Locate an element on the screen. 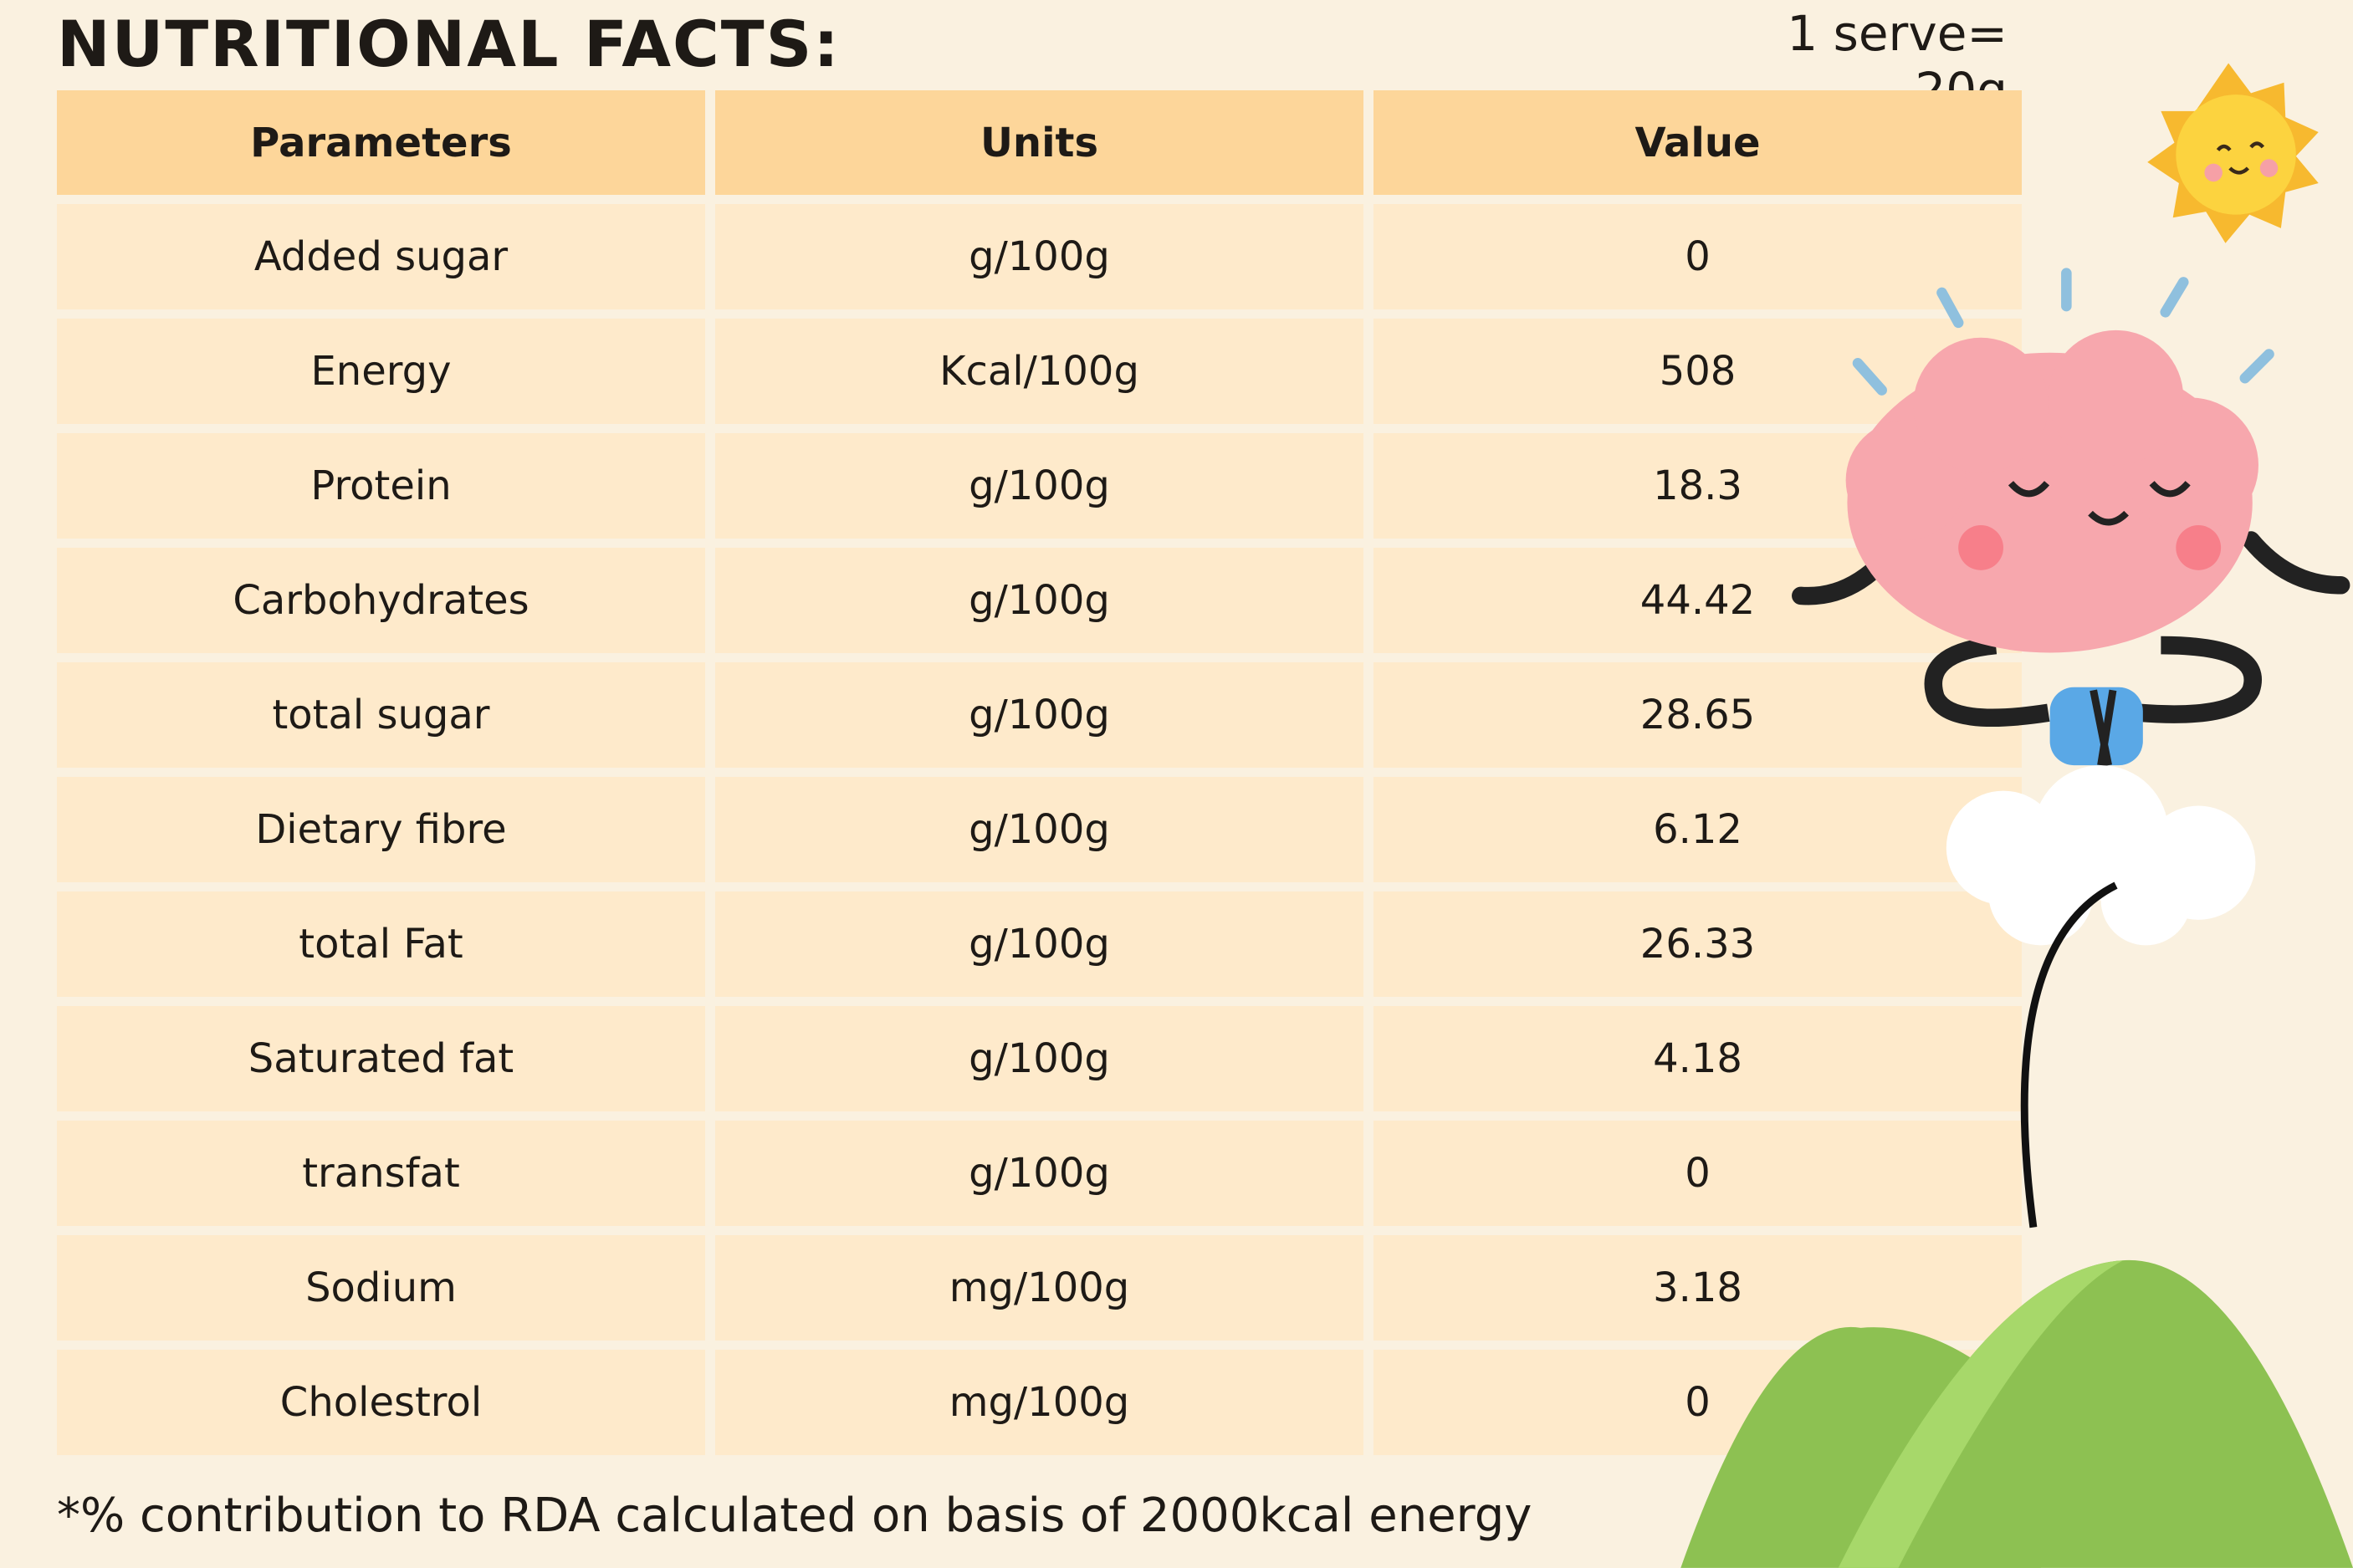 The image size is (2353, 1568). table-cell: 3.18 is located at coordinates (1697, 1288).